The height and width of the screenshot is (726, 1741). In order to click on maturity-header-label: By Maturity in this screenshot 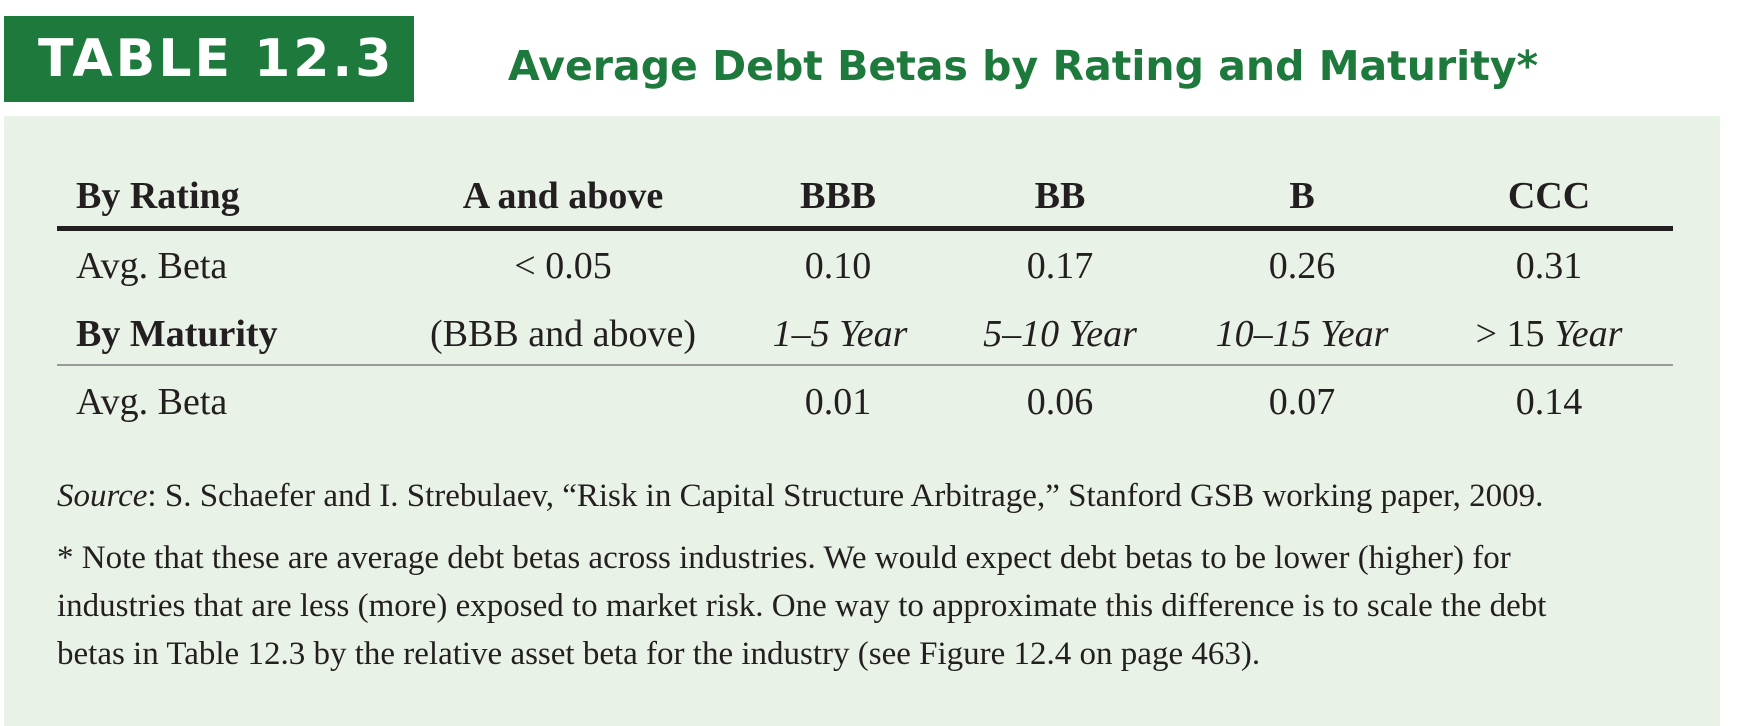, I will do `click(177, 334)`.